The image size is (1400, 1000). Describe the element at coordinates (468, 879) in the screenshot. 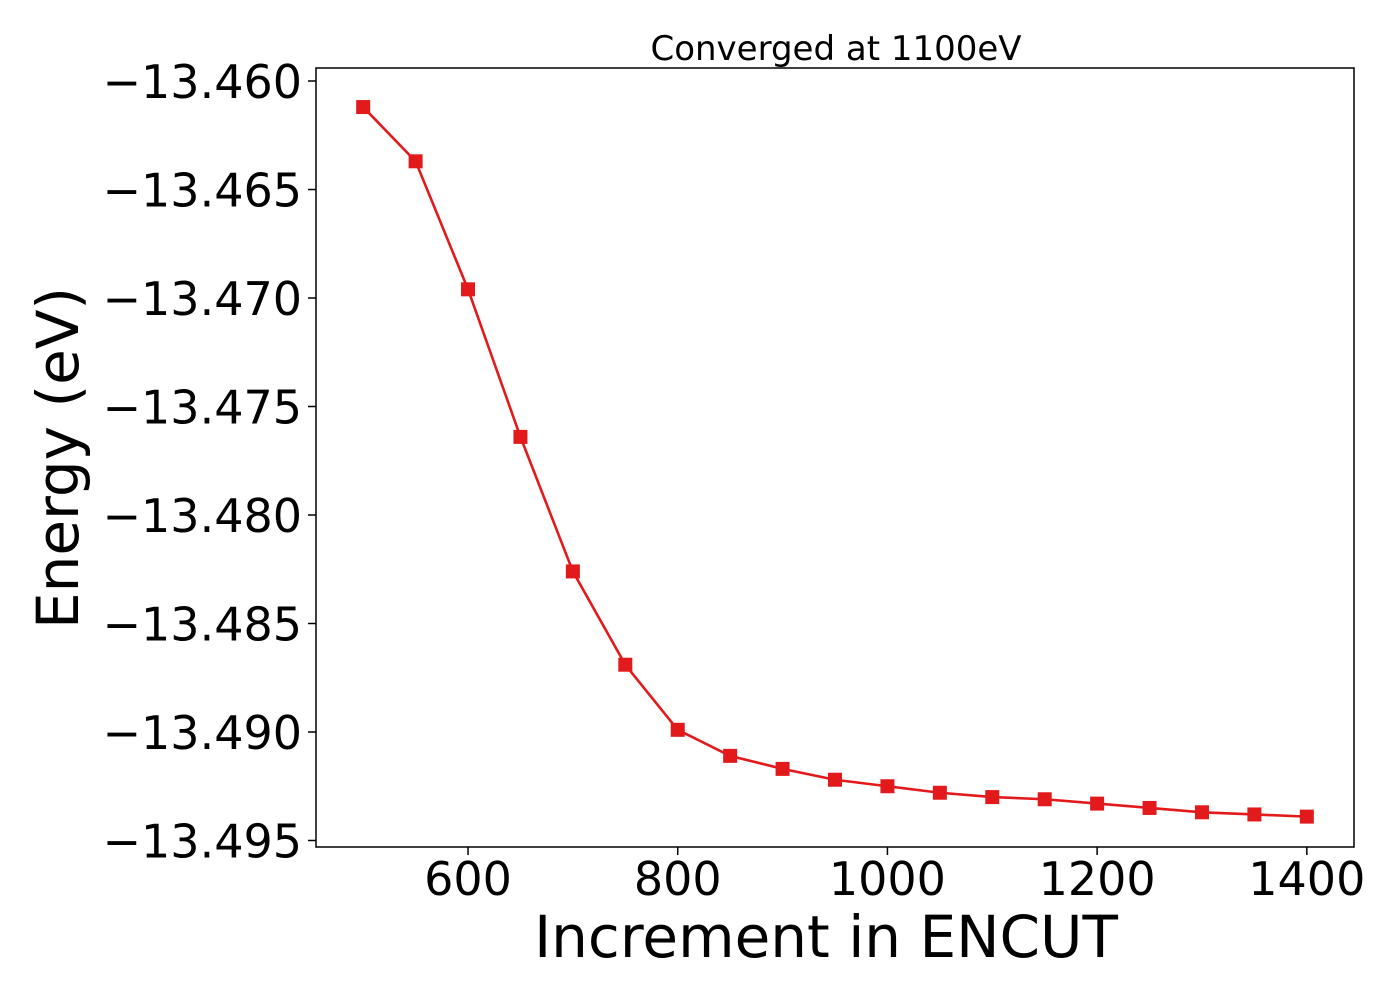

I see `x-tick-label: 600` at that location.